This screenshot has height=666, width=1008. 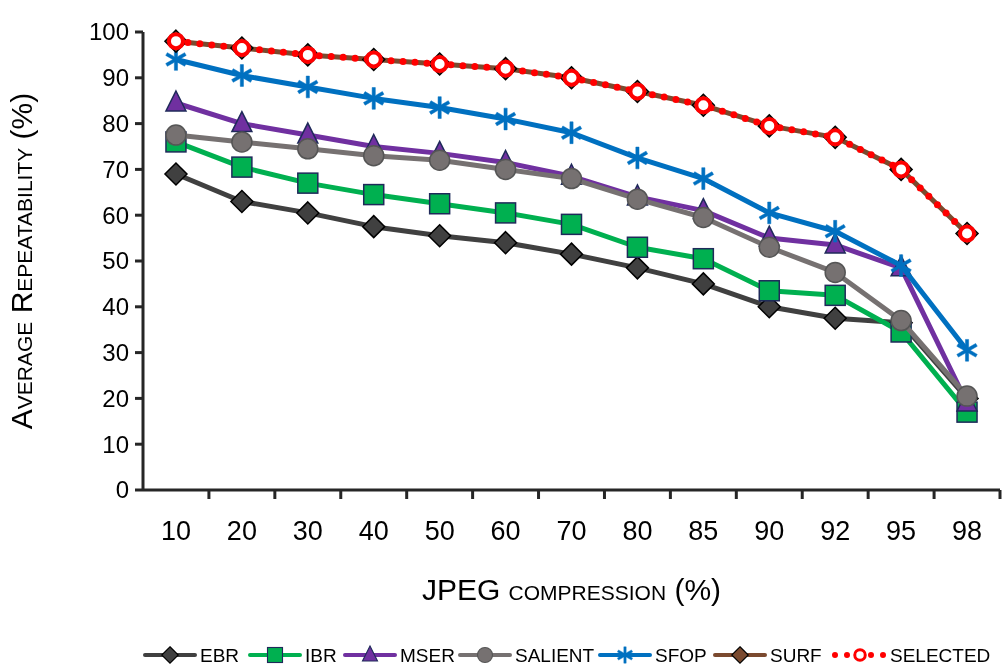 What do you see at coordinates (940, 655) in the screenshot?
I see `legend-label: SELECTED` at bounding box center [940, 655].